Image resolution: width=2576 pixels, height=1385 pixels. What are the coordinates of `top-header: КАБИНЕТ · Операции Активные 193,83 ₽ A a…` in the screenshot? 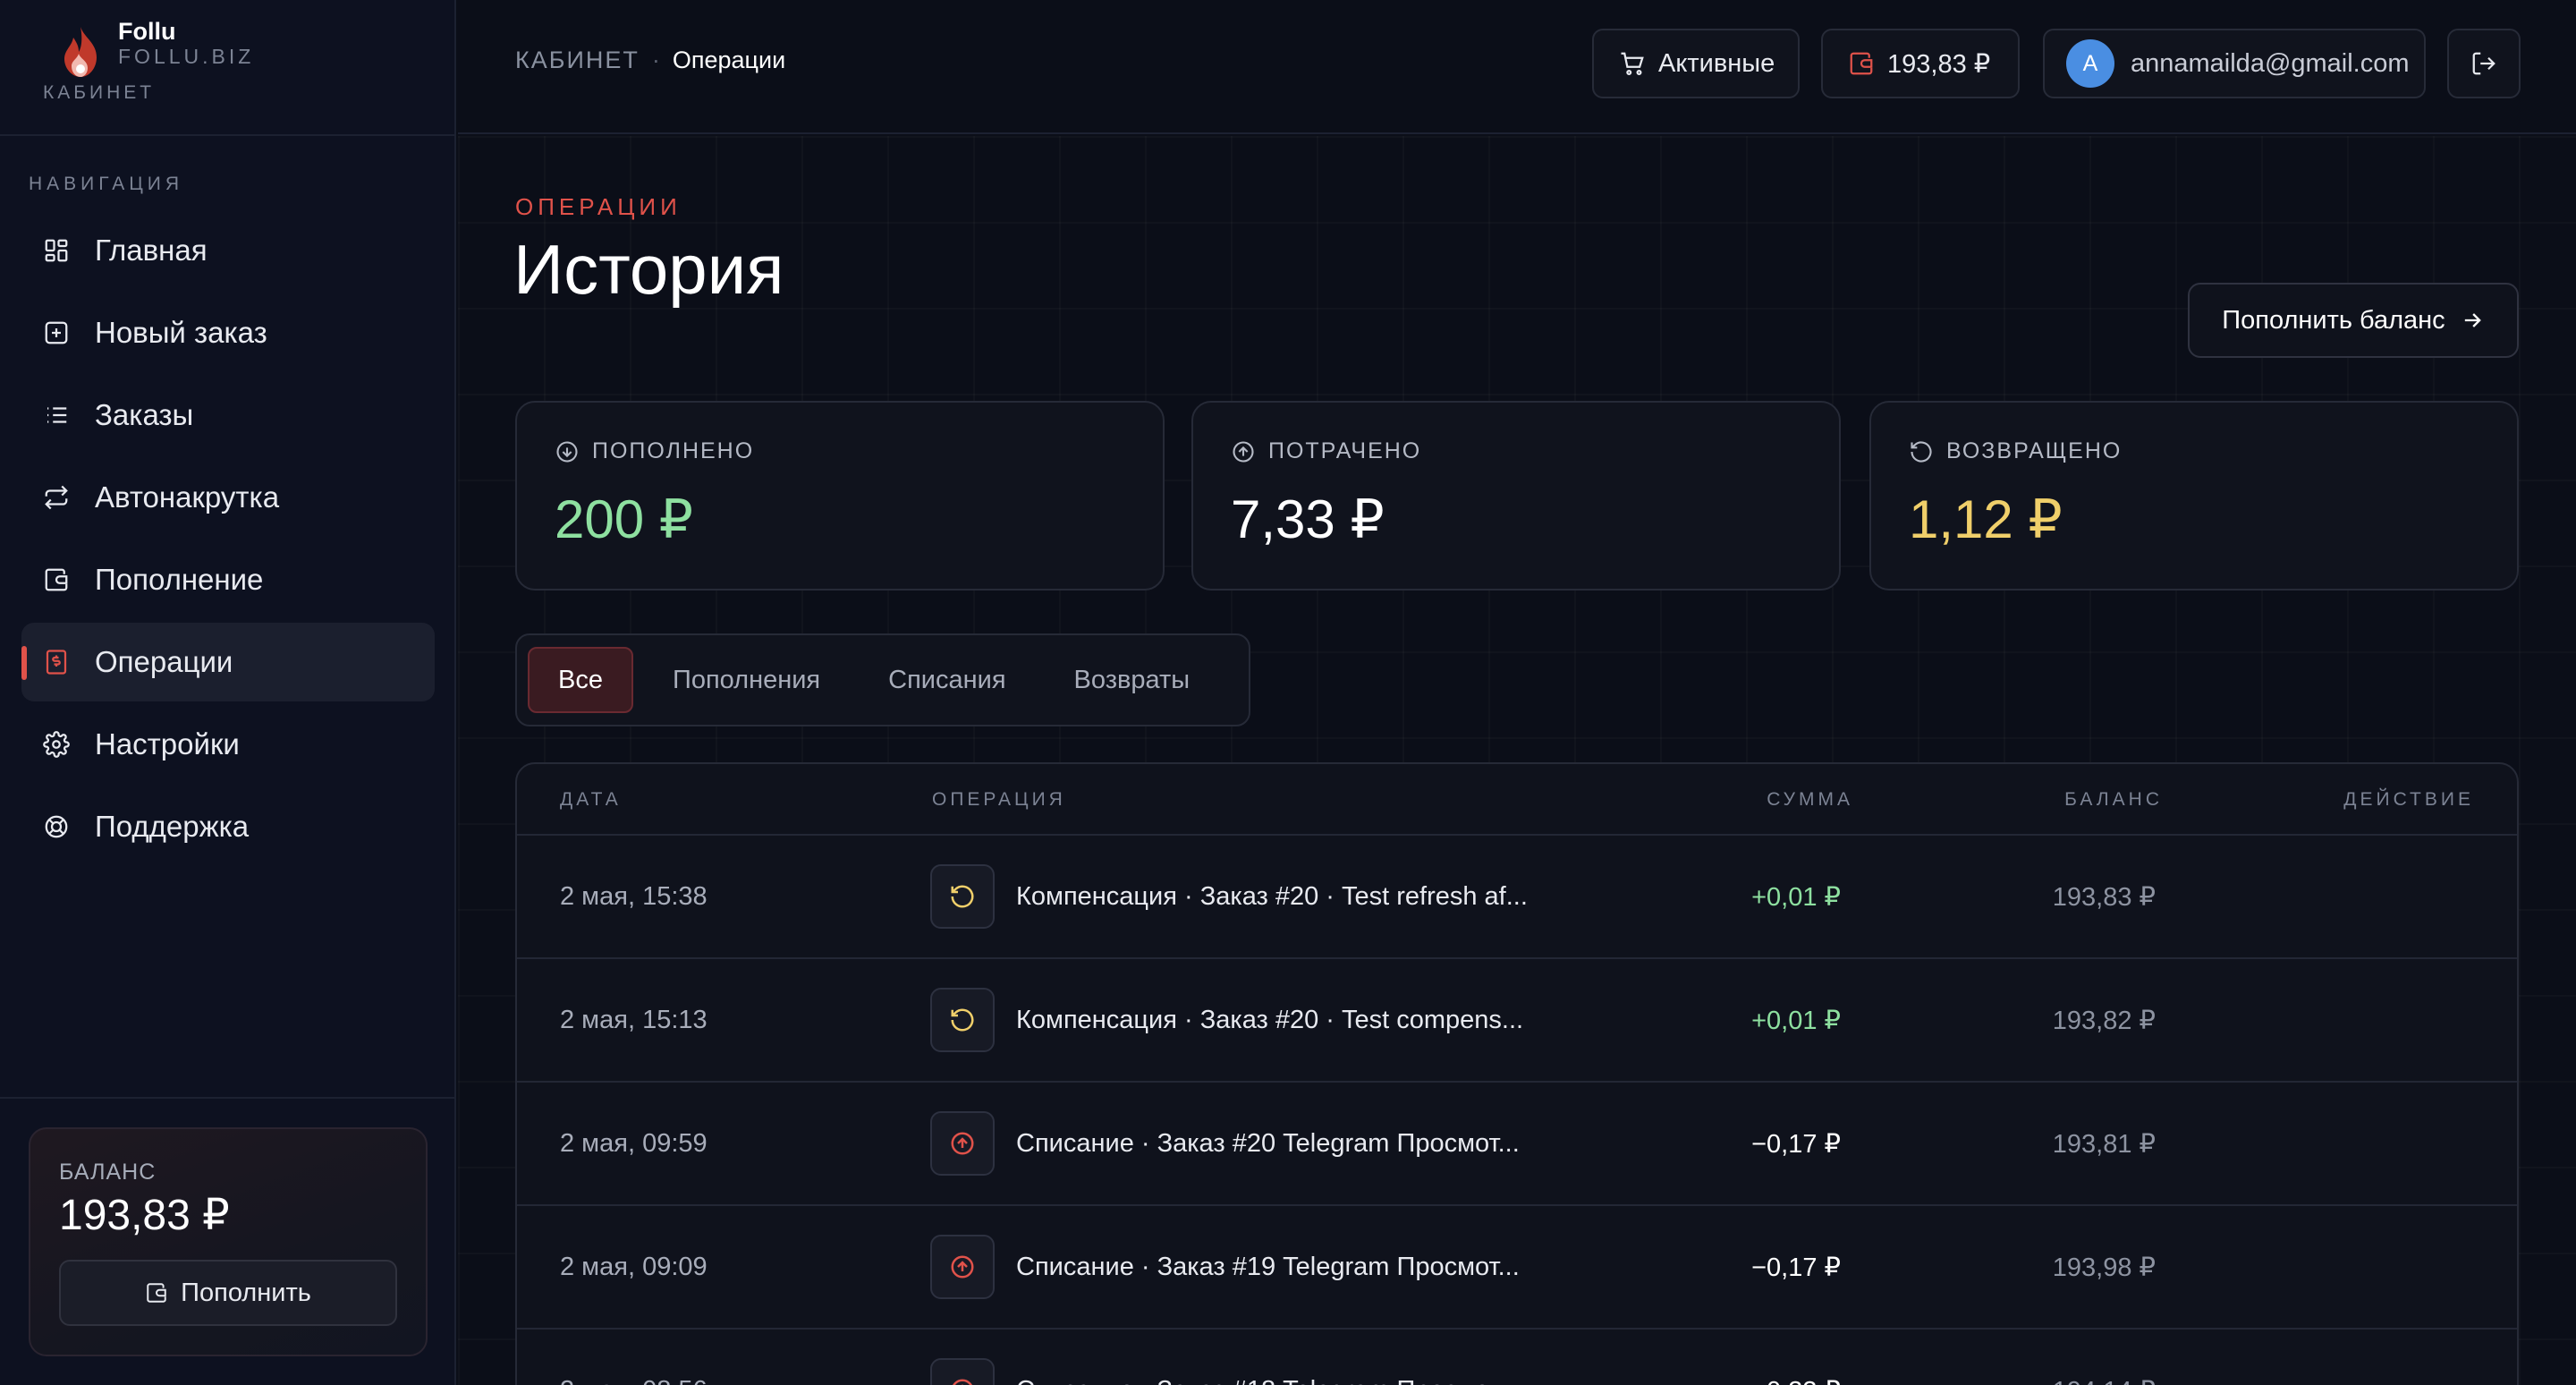 It's located at (1517, 67).